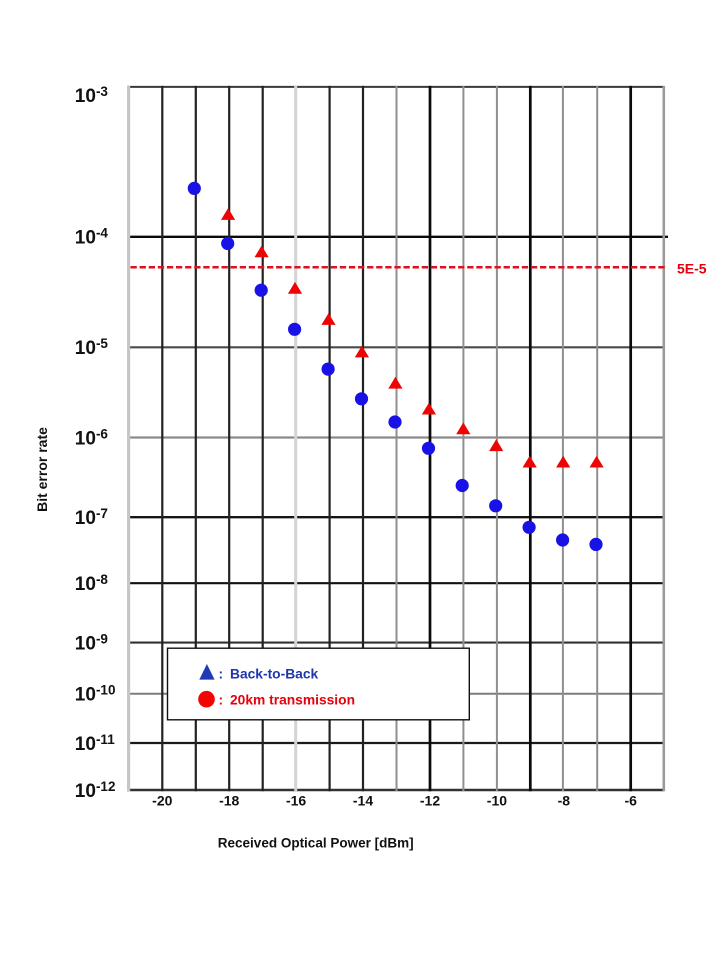  What do you see at coordinates (316, 843) in the screenshot?
I see `svg-text: Received Optical Power [dBm]` at bounding box center [316, 843].